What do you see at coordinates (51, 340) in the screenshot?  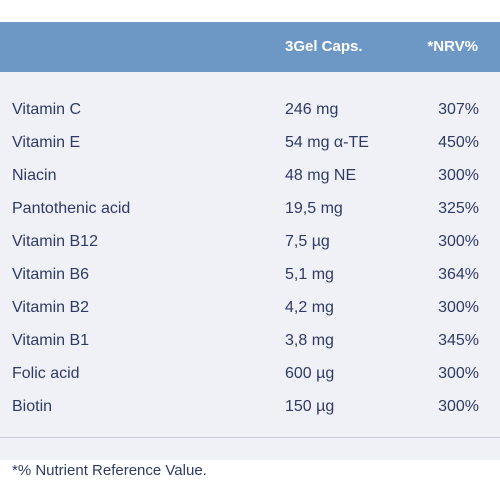 I see `nutrient-name: Vitamin B1` at bounding box center [51, 340].